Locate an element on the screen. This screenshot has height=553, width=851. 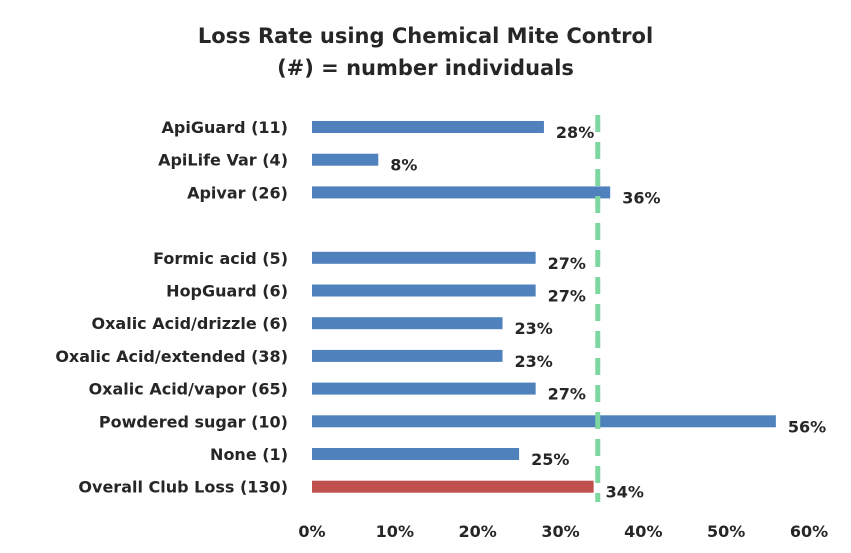
x-tick-label: 40% is located at coordinates (643, 531).